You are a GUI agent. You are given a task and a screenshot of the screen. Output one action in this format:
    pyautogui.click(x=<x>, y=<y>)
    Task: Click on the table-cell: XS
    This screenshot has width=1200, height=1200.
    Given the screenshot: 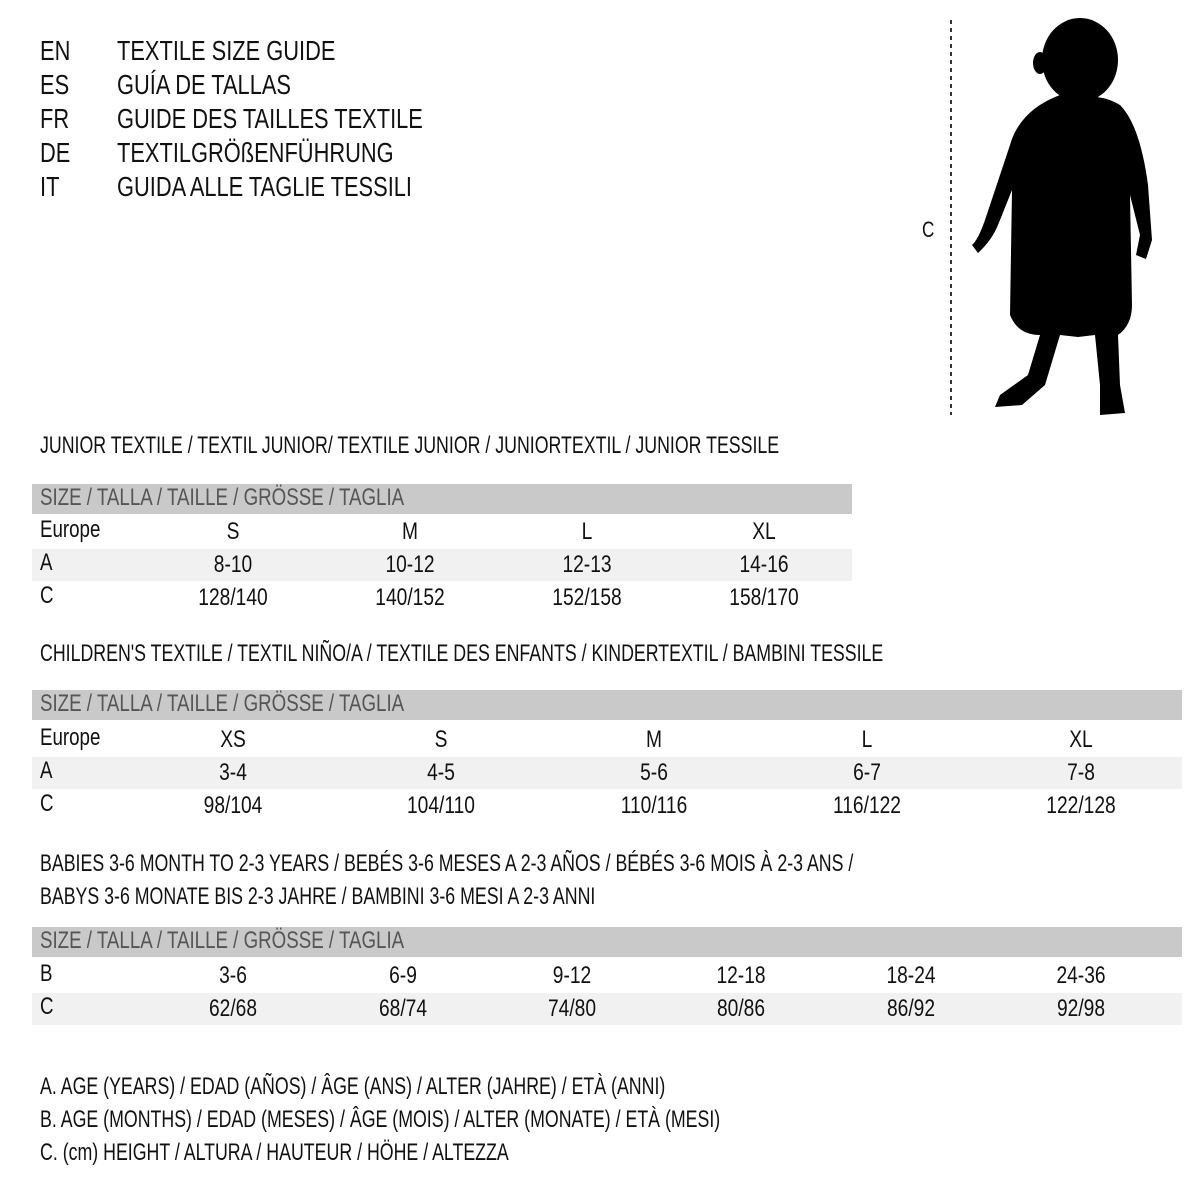 What is the action you would take?
    pyautogui.click(x=233, y=739)
    